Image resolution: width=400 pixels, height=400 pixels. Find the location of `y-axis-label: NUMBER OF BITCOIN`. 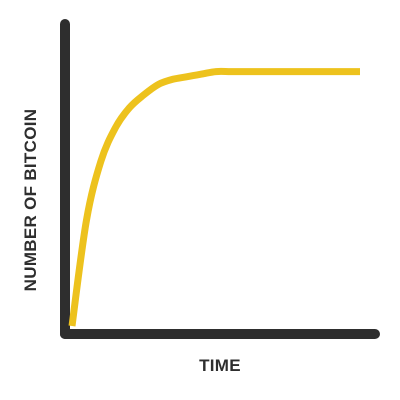

y-axis-label: NUMBER OF BITCOIN is located at coordinates (30, 200).